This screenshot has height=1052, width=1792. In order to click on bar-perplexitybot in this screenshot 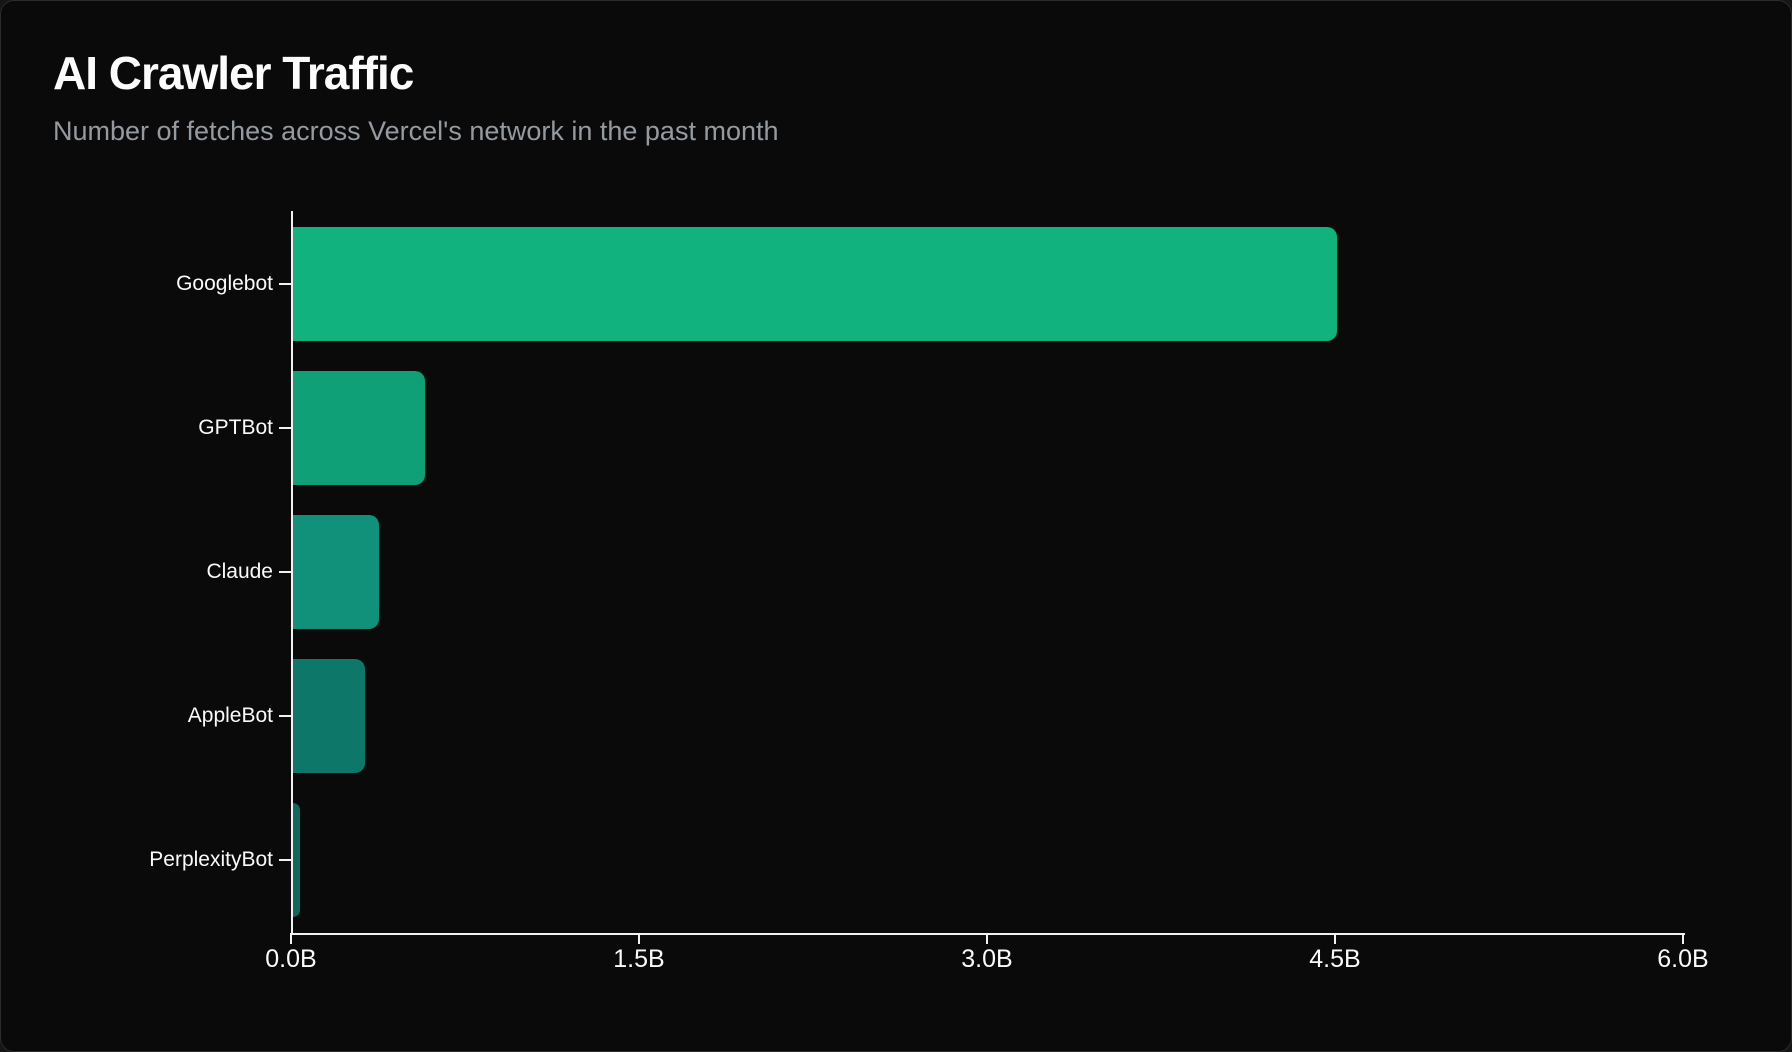, I will do `click(296, 860)`.